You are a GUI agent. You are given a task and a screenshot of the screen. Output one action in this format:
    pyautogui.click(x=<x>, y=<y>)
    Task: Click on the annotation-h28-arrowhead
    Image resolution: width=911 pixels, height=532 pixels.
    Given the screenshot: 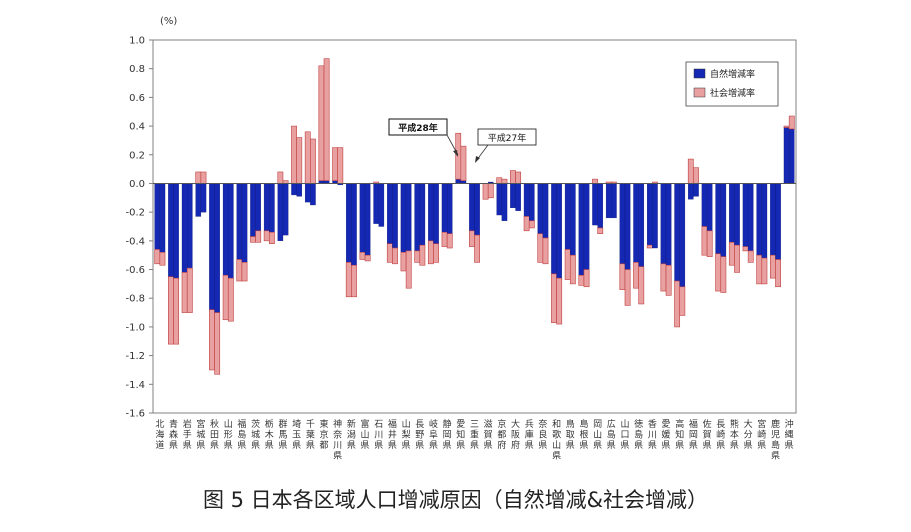 What is the action you would take?
    pyautogui.click(x=455, y=153)
    